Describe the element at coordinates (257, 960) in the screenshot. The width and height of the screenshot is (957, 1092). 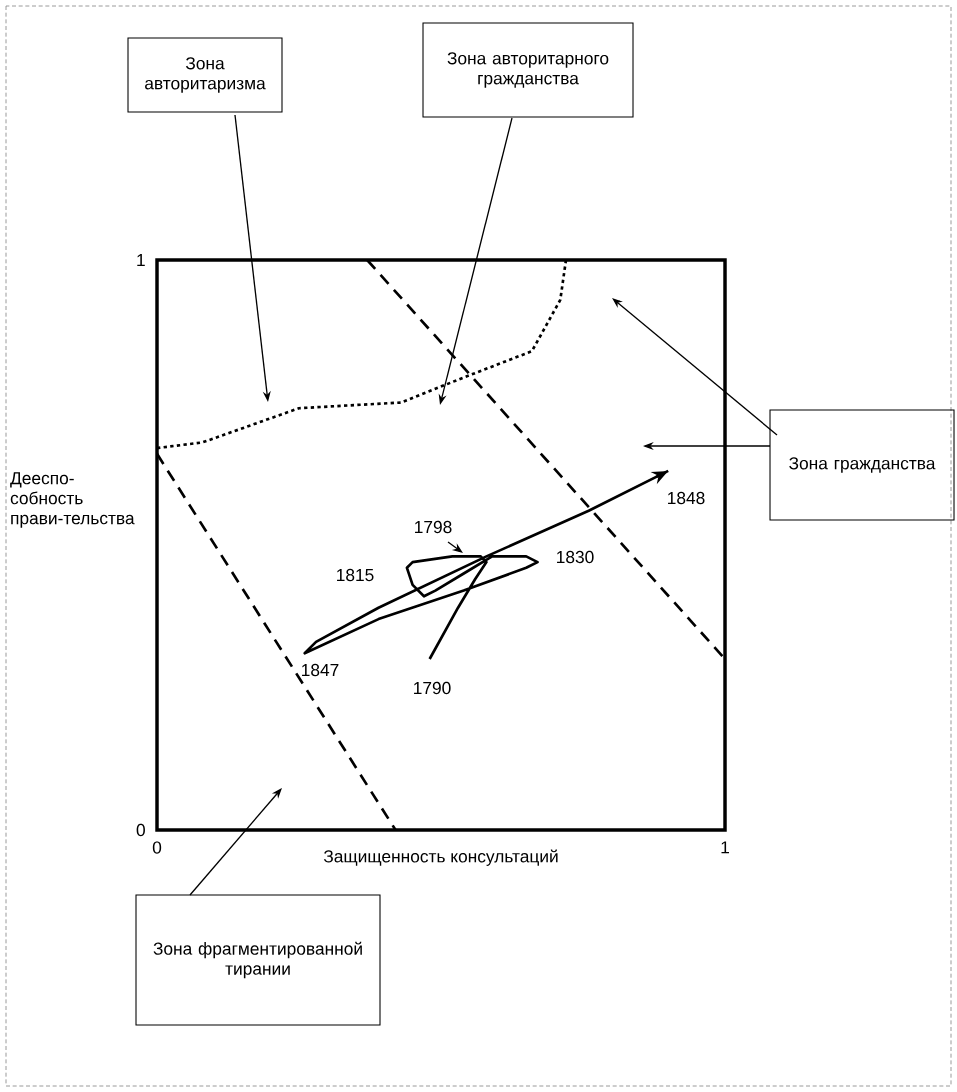
I see `text: Зона фрагментированной тирании` at that location.